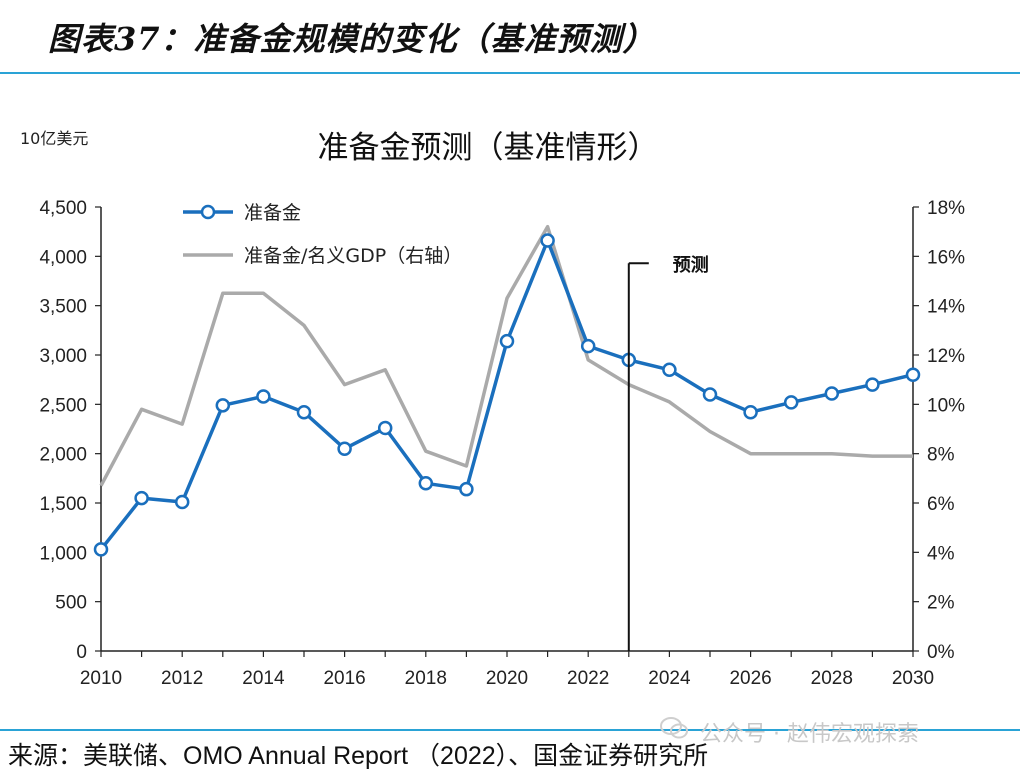  I want to click on figure-header: 图表37：准备金规模的变化（基准预测）, so click(510, 37).